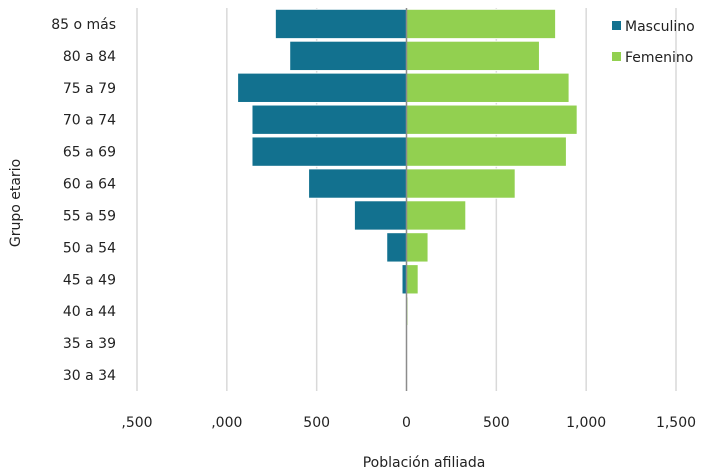  Describe the element at coordinates (89, 89) in the screenshot. I see `y-tick-label: 75 a 79` at that location.